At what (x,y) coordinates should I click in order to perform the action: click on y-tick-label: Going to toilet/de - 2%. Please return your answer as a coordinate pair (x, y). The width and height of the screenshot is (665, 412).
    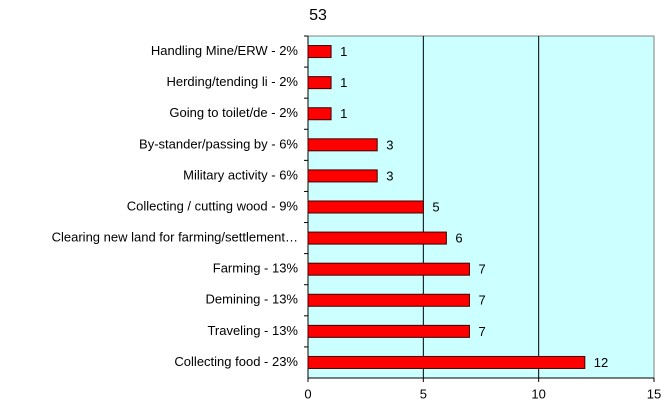
    Looking at the image, I should click on (233, 112).